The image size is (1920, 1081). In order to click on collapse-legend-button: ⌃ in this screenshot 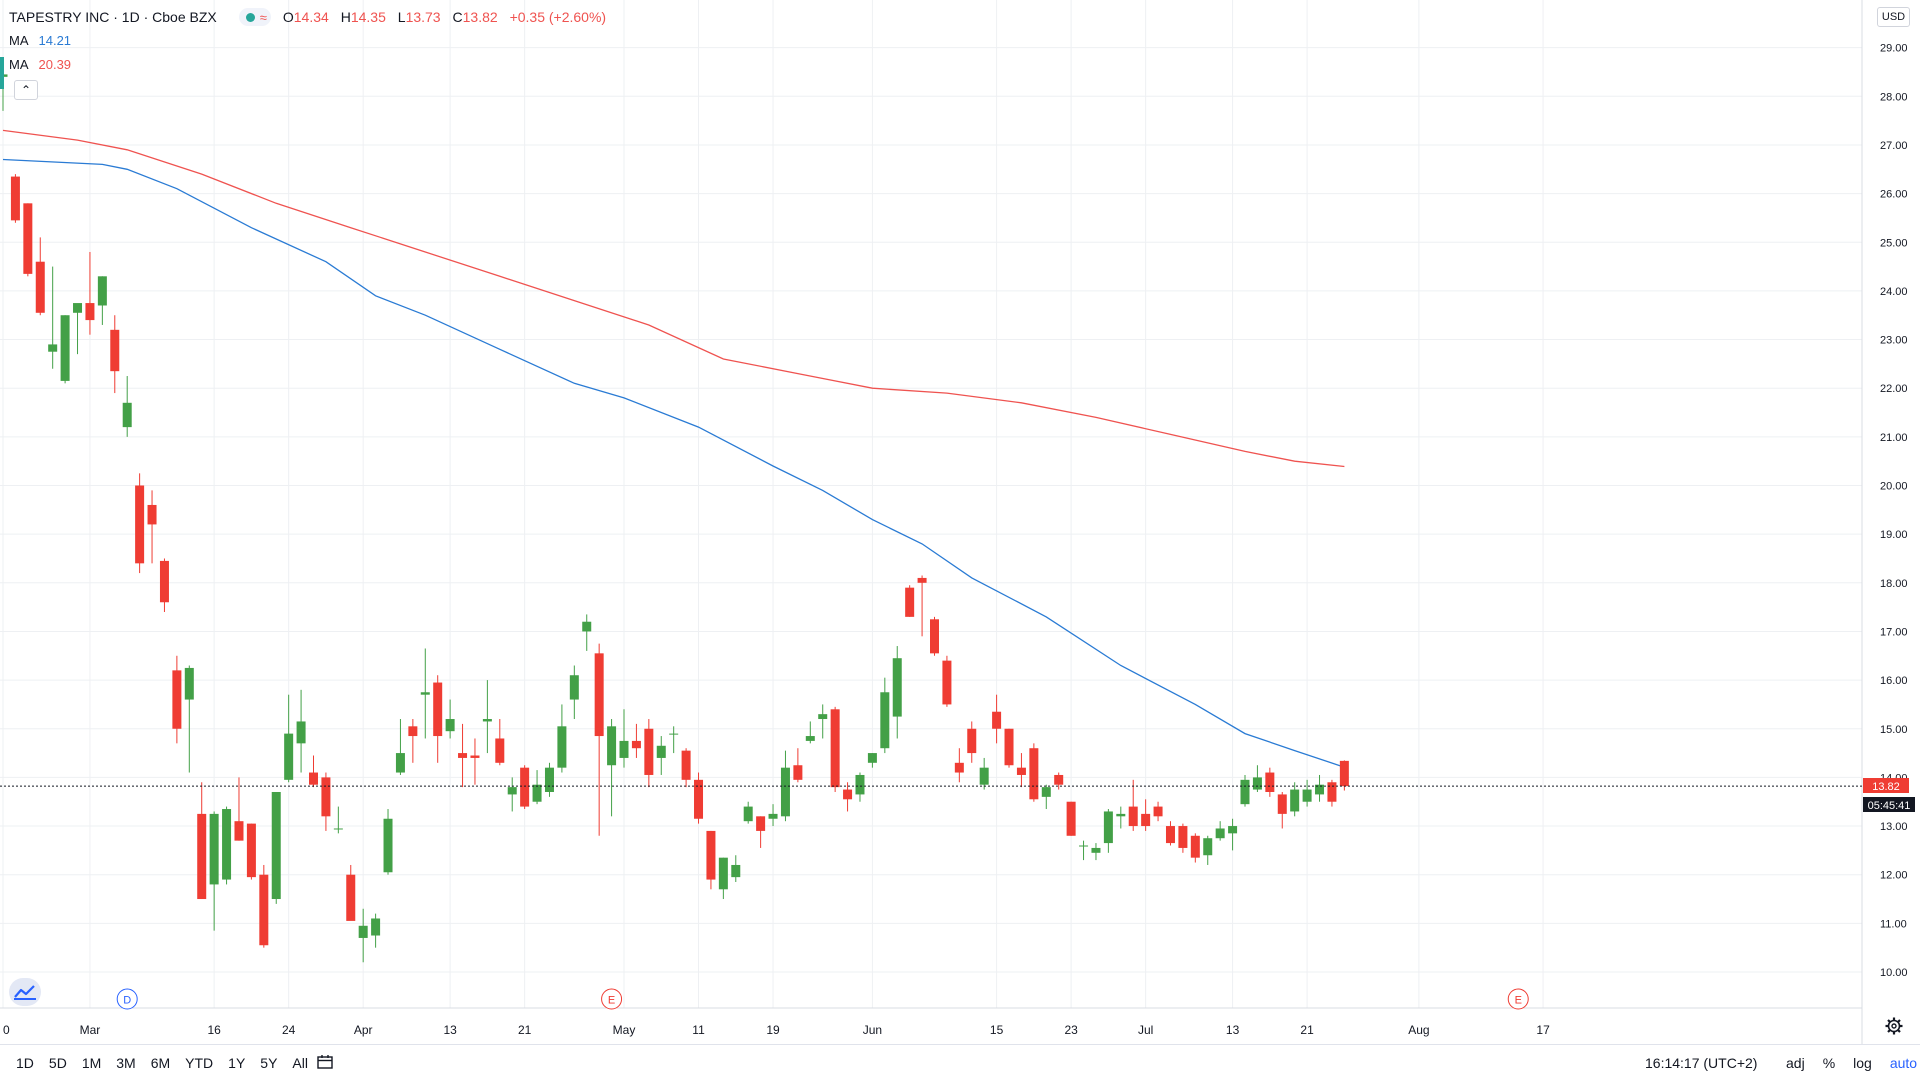, I will do `click(26, 90)`.